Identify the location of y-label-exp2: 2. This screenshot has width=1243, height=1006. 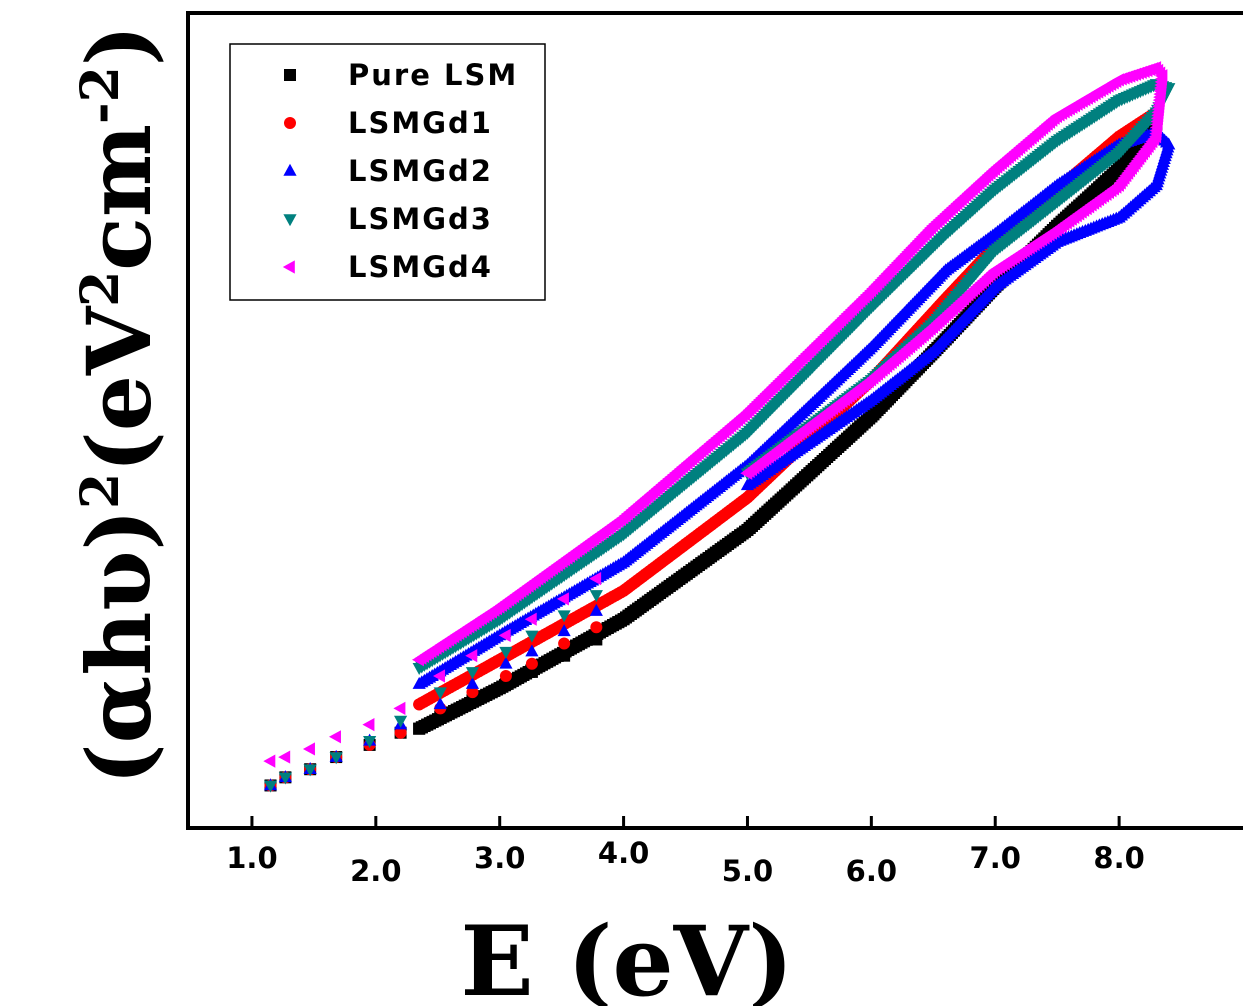
(100, 289).